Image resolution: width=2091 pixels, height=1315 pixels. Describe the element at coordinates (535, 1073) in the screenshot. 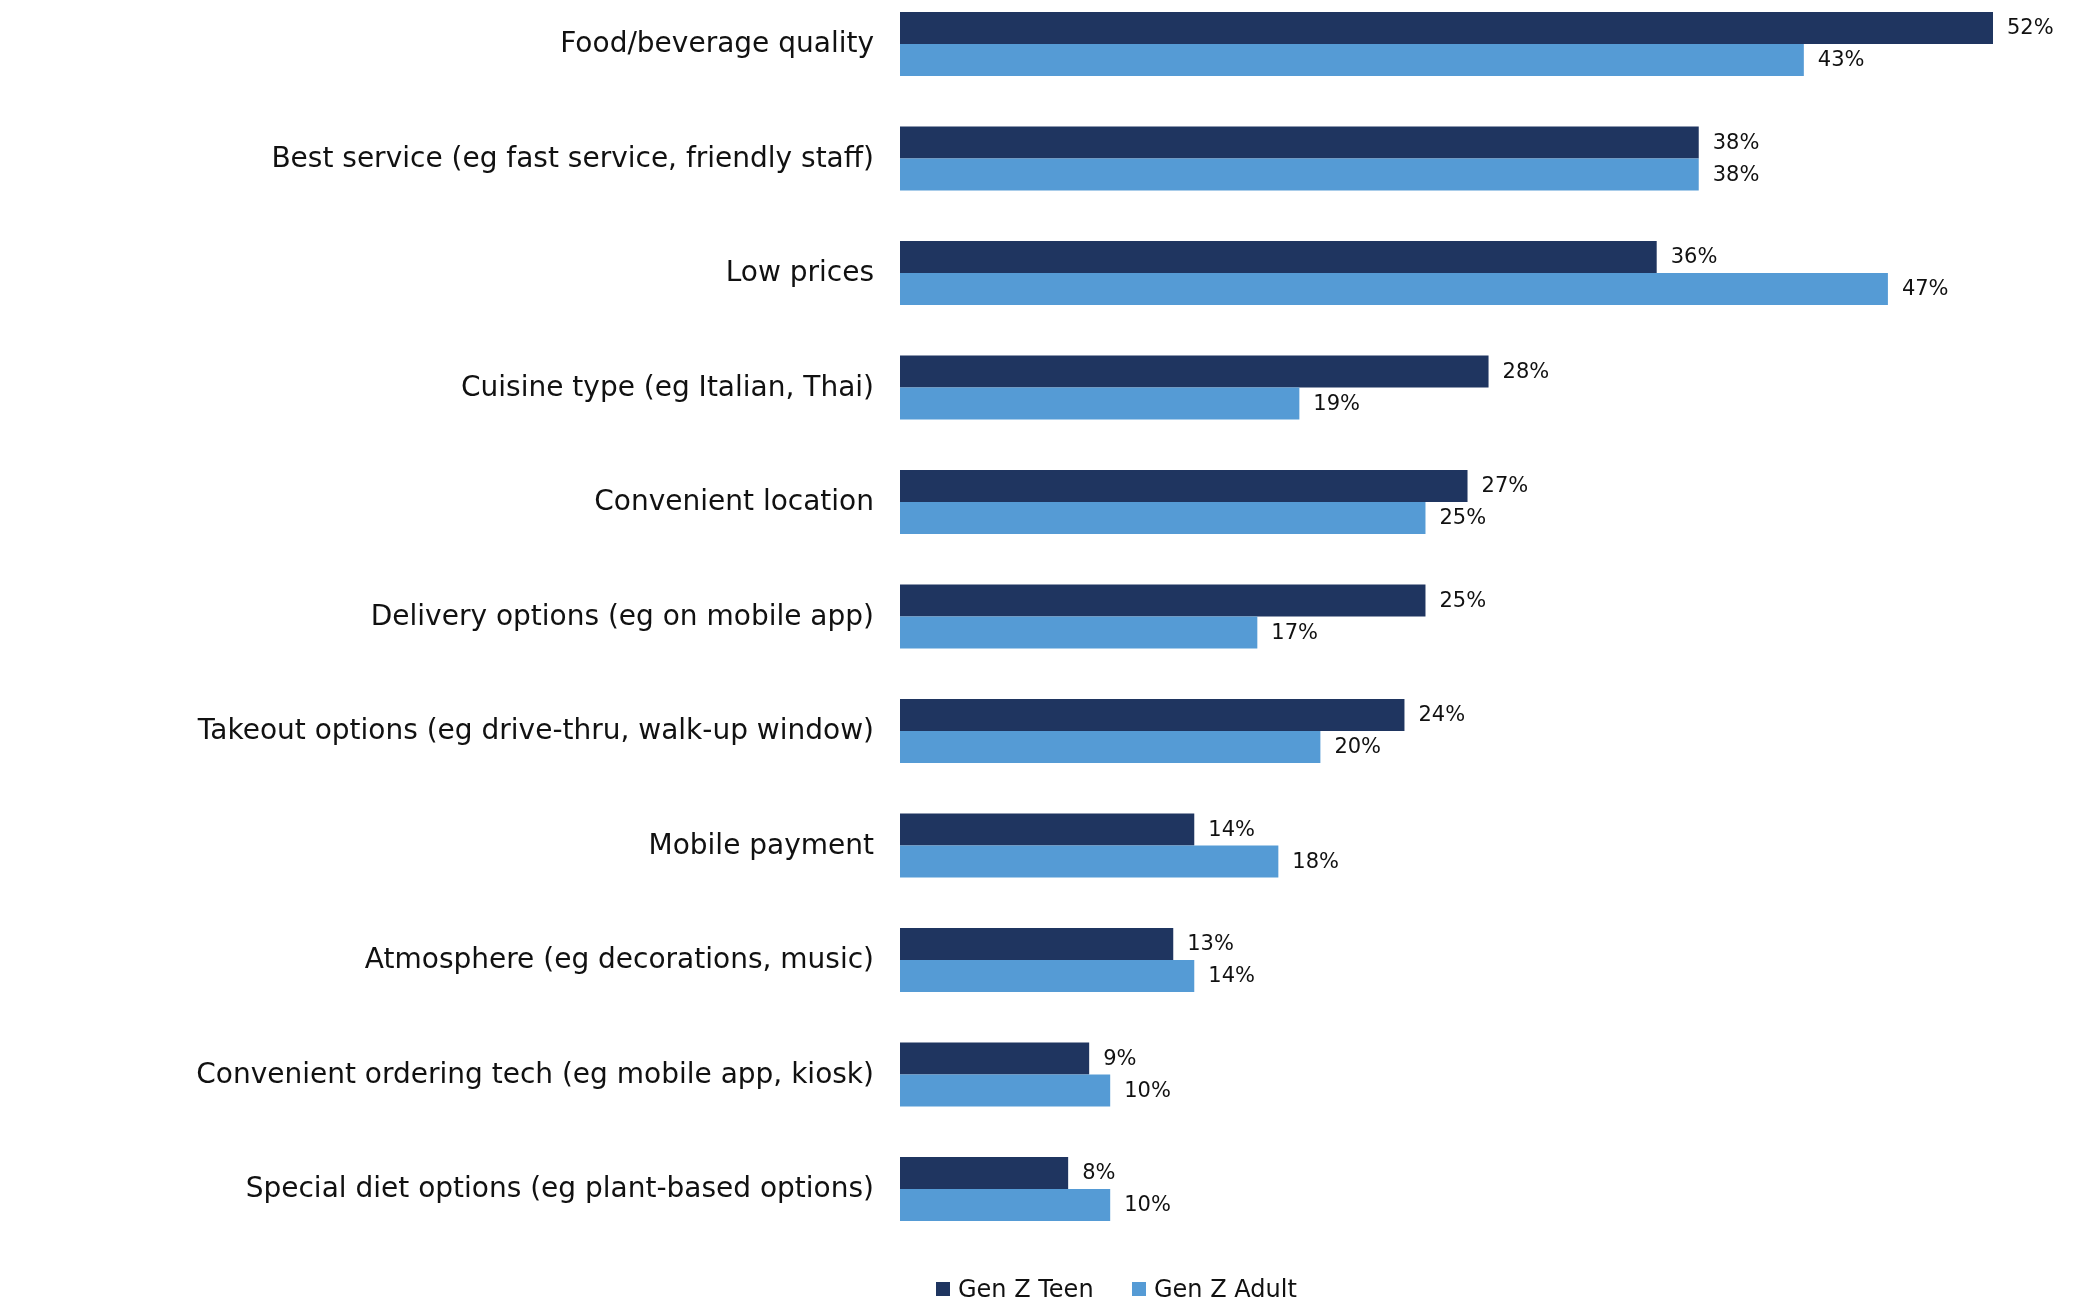

I see `y-tick-label: Convenient ordering tech (eg mobile app, kiosk)` at that location.